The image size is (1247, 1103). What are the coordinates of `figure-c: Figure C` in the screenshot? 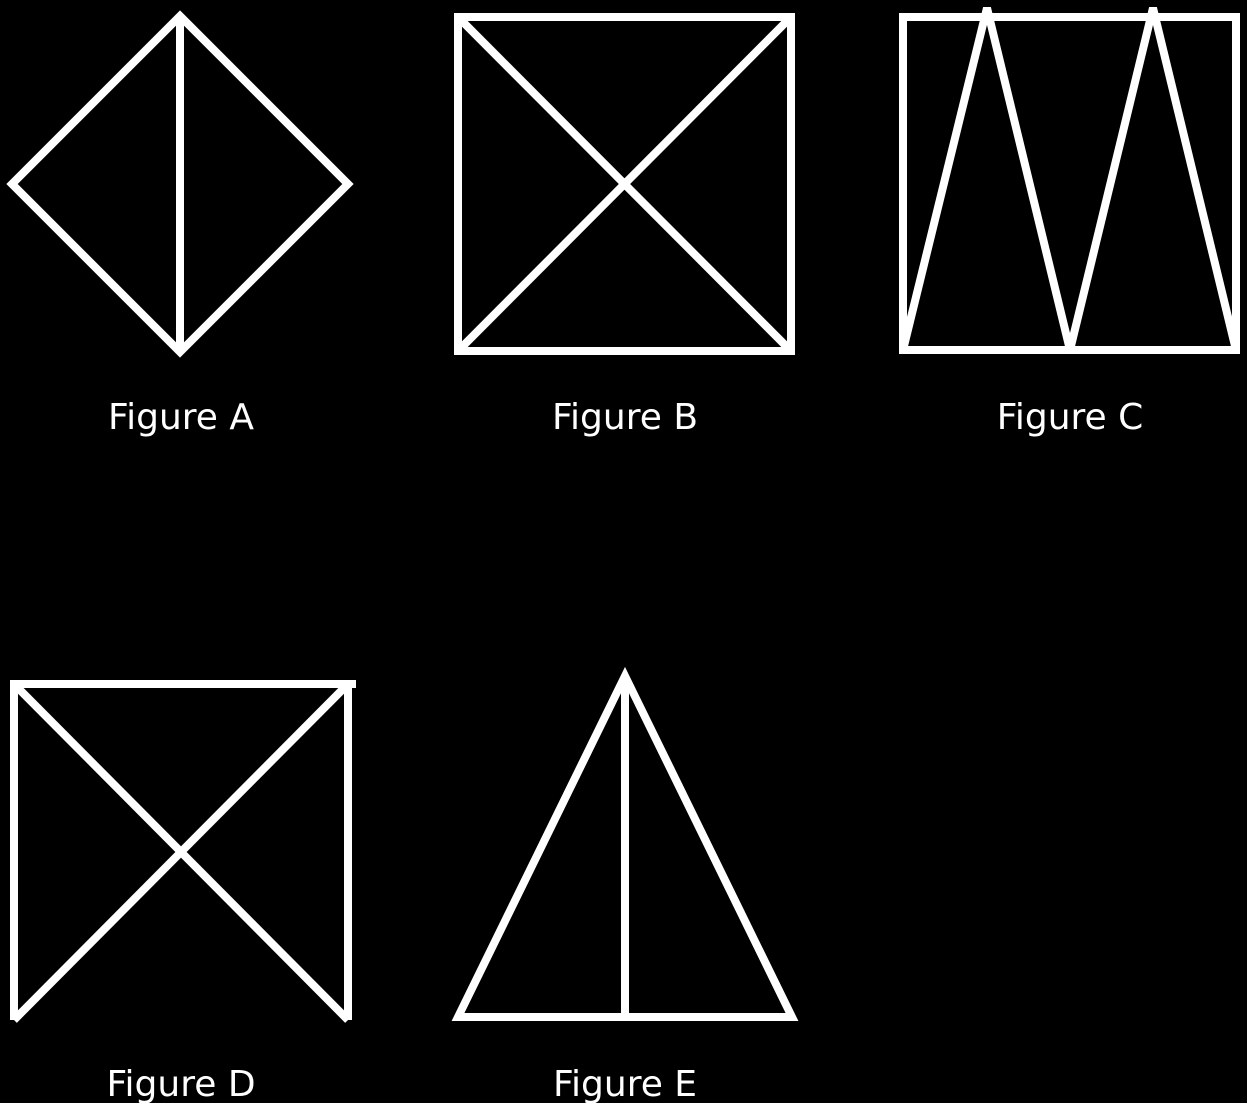 It's located at (1069, 222).